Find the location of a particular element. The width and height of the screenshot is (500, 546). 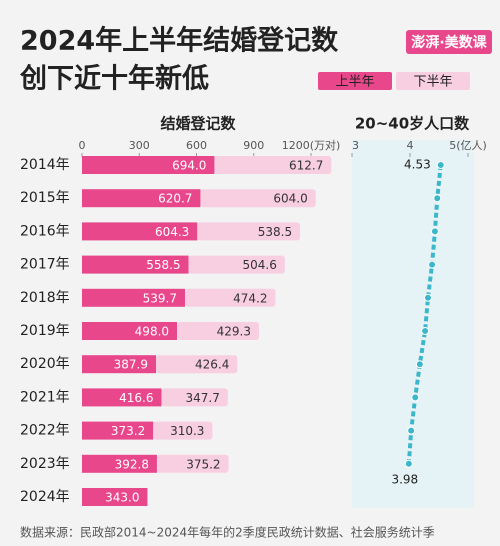

x-tick-label: 1200(万对) is located at coordinates (311, 145).